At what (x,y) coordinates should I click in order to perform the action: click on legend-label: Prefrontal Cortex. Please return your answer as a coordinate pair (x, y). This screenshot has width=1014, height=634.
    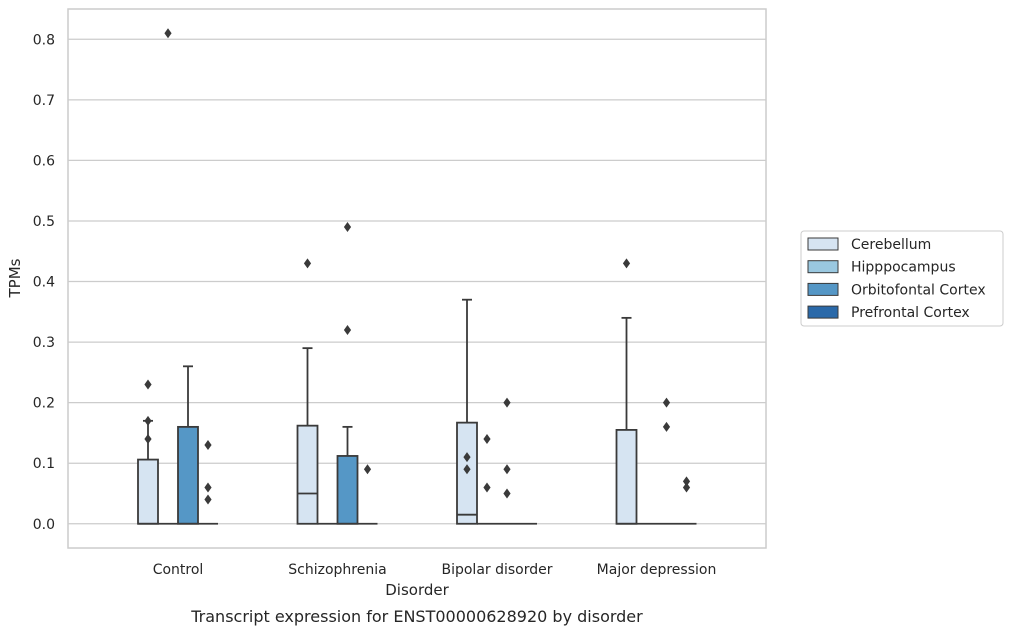
    Looking at the image, I should click on (910, 313).